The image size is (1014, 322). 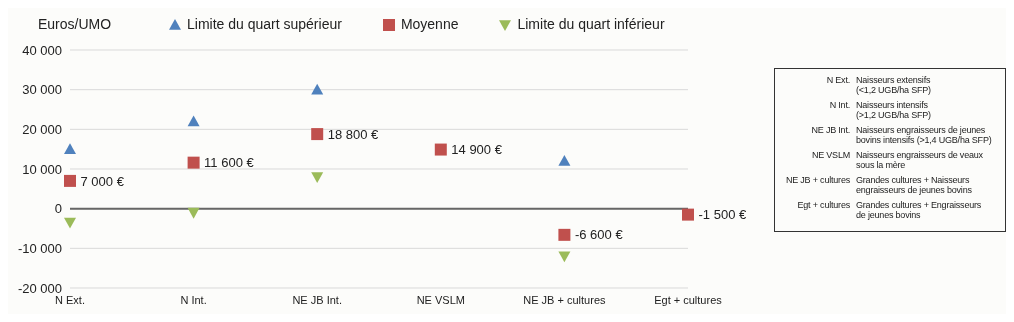 I want to click on data-label: 7 000 €, so click(x=102, y=181).